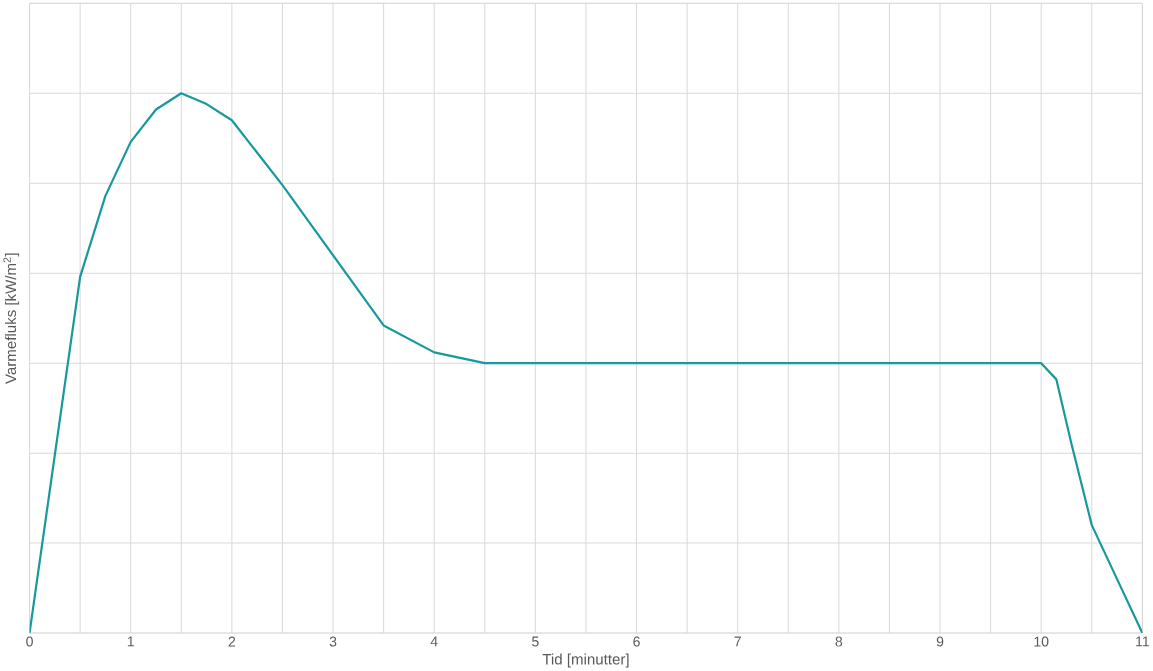 Image resolution: width=1153 pixels, height=671 pixels. What do you see at coordinates (333, 641) in the screenshot?
I see `x-tick-label: 3` at bounding box center [333, 641].